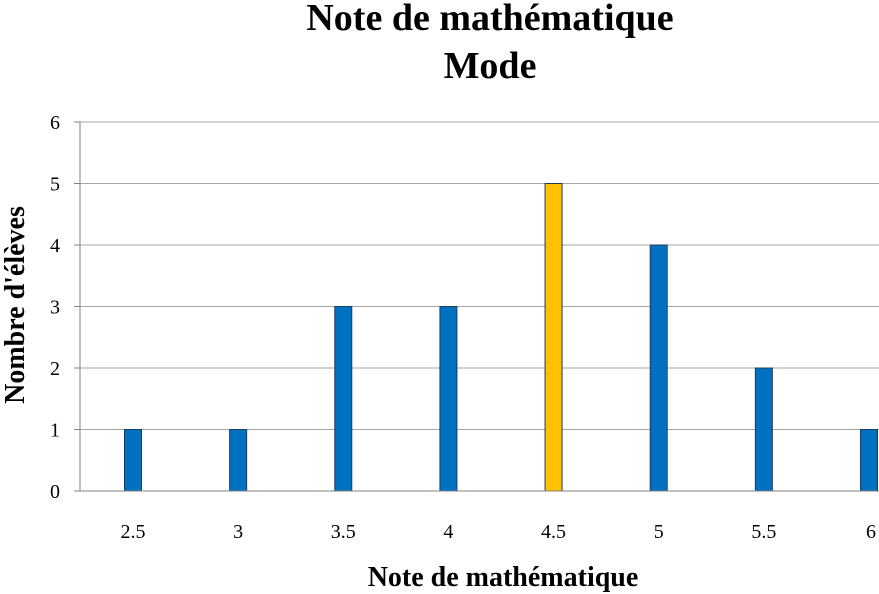  What do you see at coordinates (489, 19) in the screenshot?
I see `chart-title-line-1: Note de mathématique` at bounding box center [489, 19].